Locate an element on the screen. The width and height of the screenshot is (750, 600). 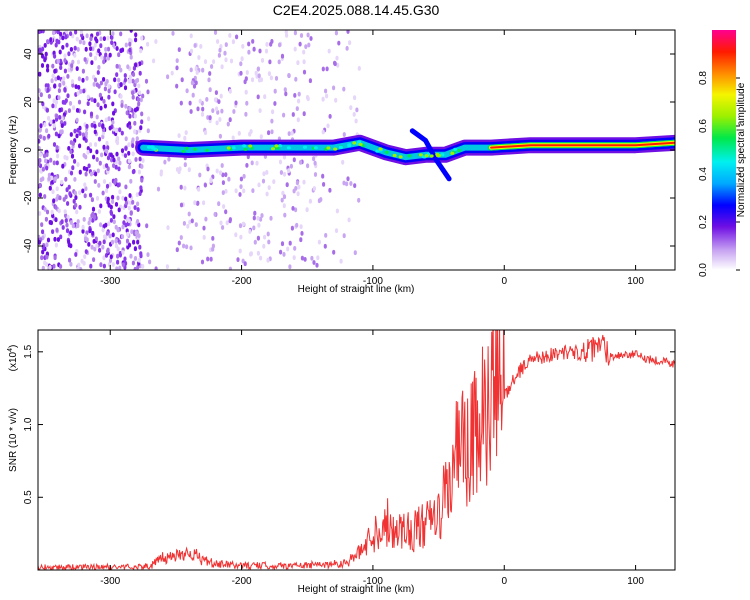
snr-multiplier: (x104) is located at coordinates (13, 358).